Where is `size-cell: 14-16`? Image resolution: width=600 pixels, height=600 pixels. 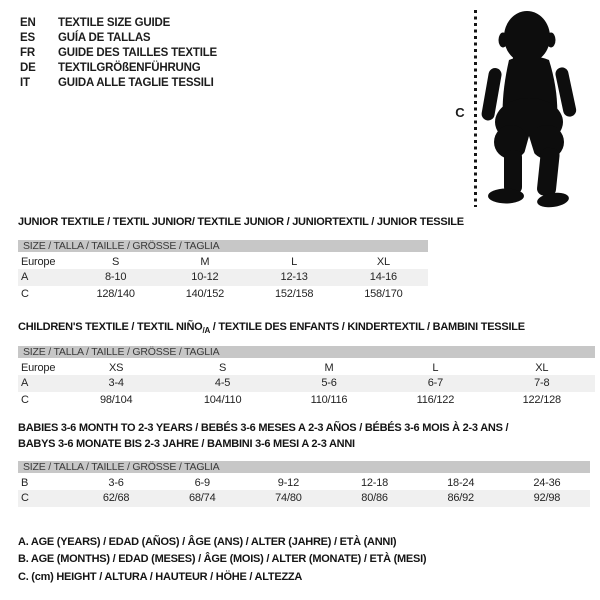
size-cell: 14-16 is located at coordinates (383, 277).